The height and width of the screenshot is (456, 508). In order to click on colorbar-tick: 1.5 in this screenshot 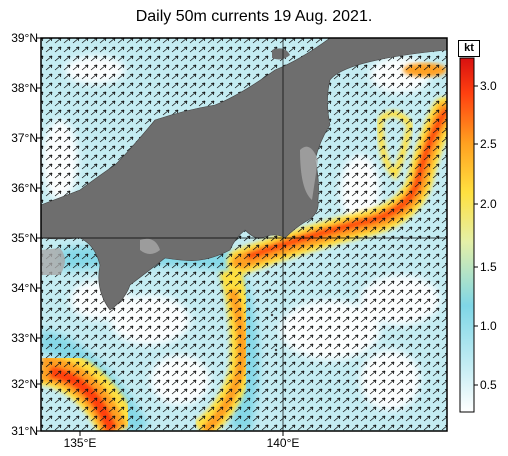, I will do `click(488, 267)`.